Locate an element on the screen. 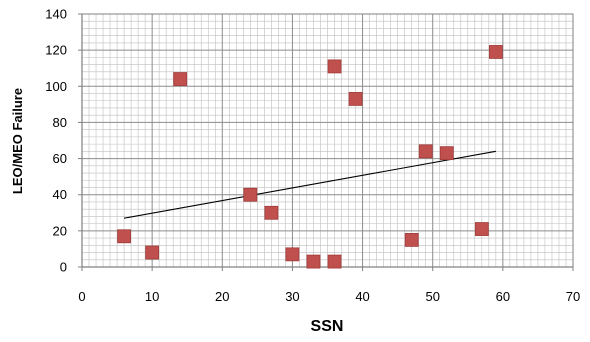 The width and height of the screenshot is (590, 342). x-tick-label: 70 is located at coordinates (573, 296).